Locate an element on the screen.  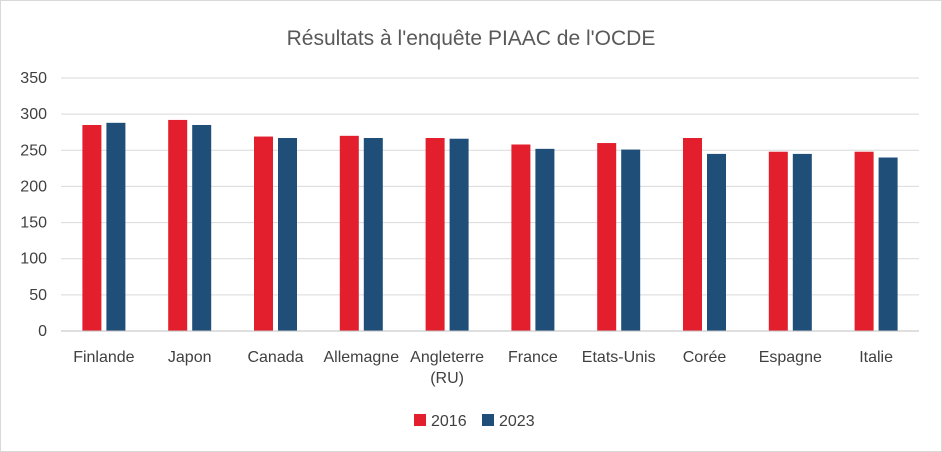
legend-swatch-2023 is located at coordinates (488, 420).